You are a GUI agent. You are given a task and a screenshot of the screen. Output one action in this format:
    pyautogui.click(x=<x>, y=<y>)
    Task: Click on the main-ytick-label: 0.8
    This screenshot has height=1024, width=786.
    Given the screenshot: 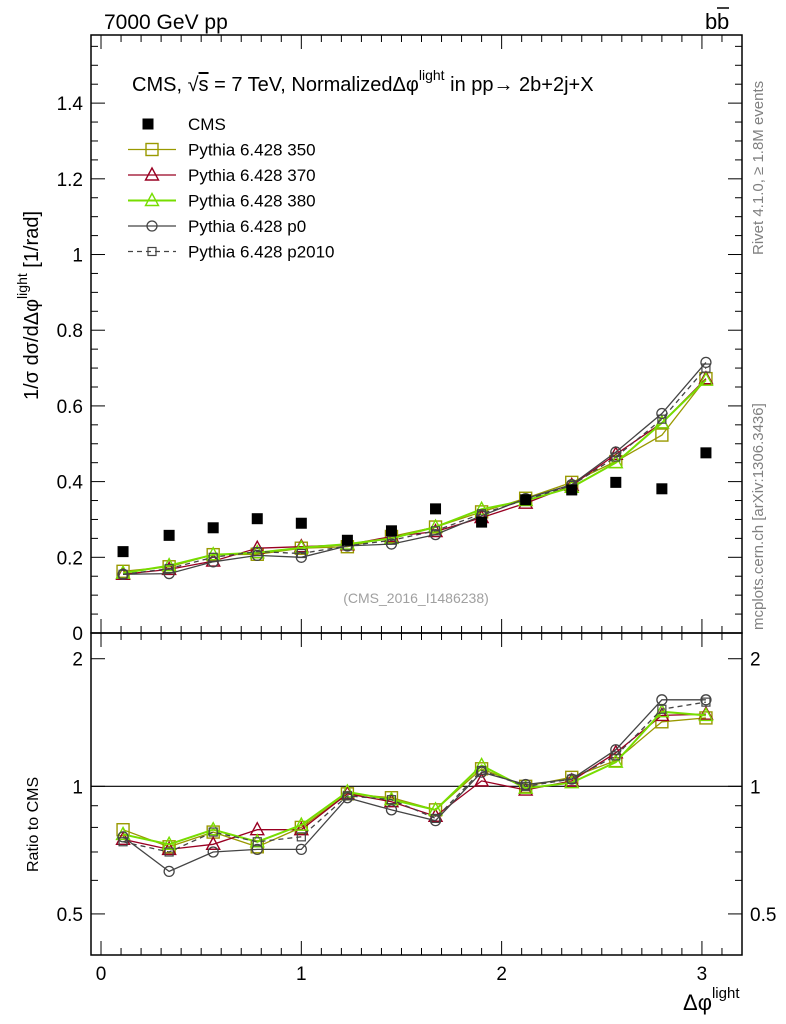 What is the action you would take?
    pyautogui.click(x=70, y=331)
    